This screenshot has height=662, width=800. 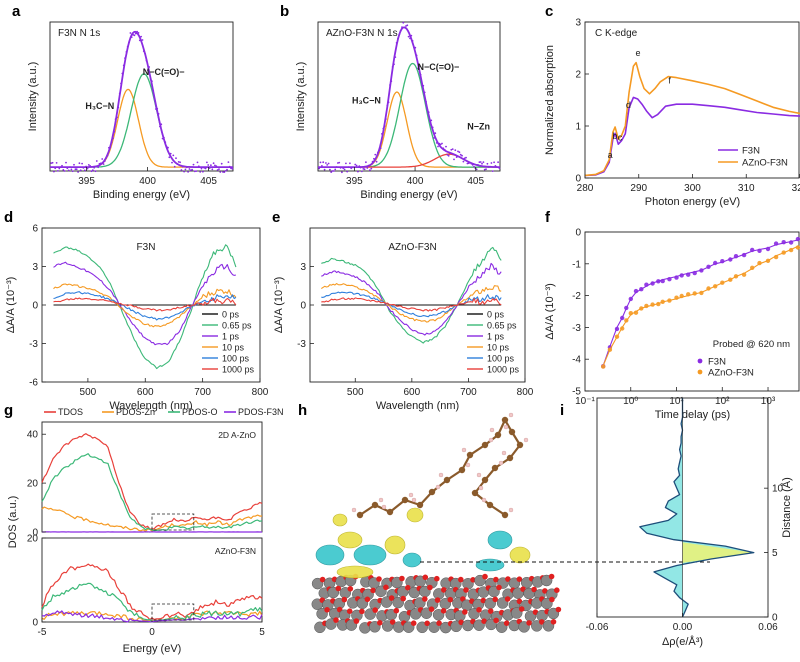 What do you see at coordinates (276, 217) in the screenshot?
I see `e-panel-label: e` at bounding box center [276, 217].